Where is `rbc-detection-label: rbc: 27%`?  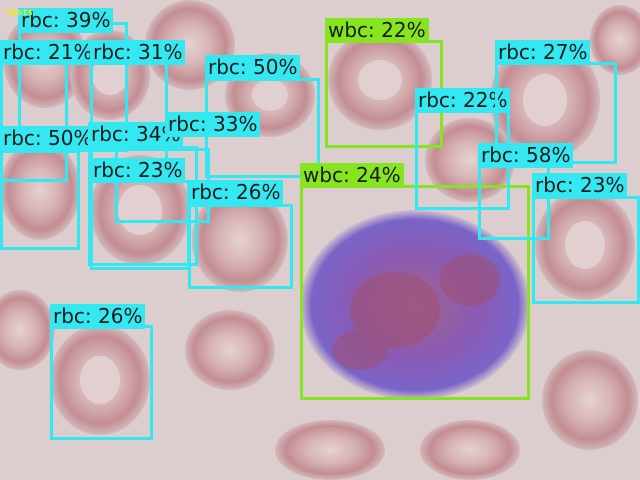
rbc-detection-label: rbc: 27% is located at coordinates (543, 52).